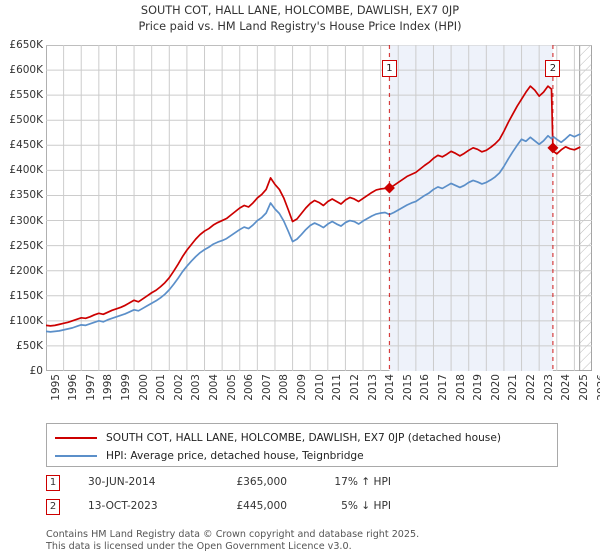  Describe the element at coordinates (125, 387) in the screenshot. I see `x-axis-tick: 1999` at that location.